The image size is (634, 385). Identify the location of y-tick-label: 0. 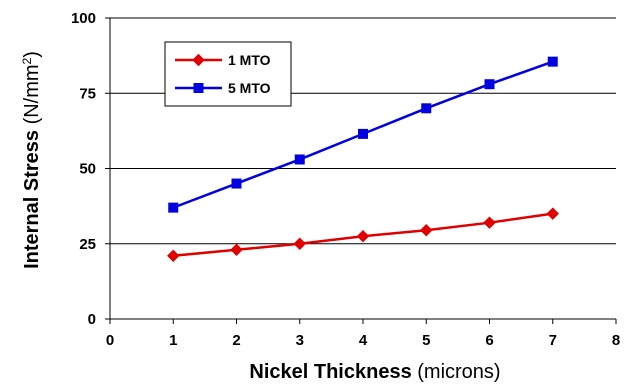
(92, 319).